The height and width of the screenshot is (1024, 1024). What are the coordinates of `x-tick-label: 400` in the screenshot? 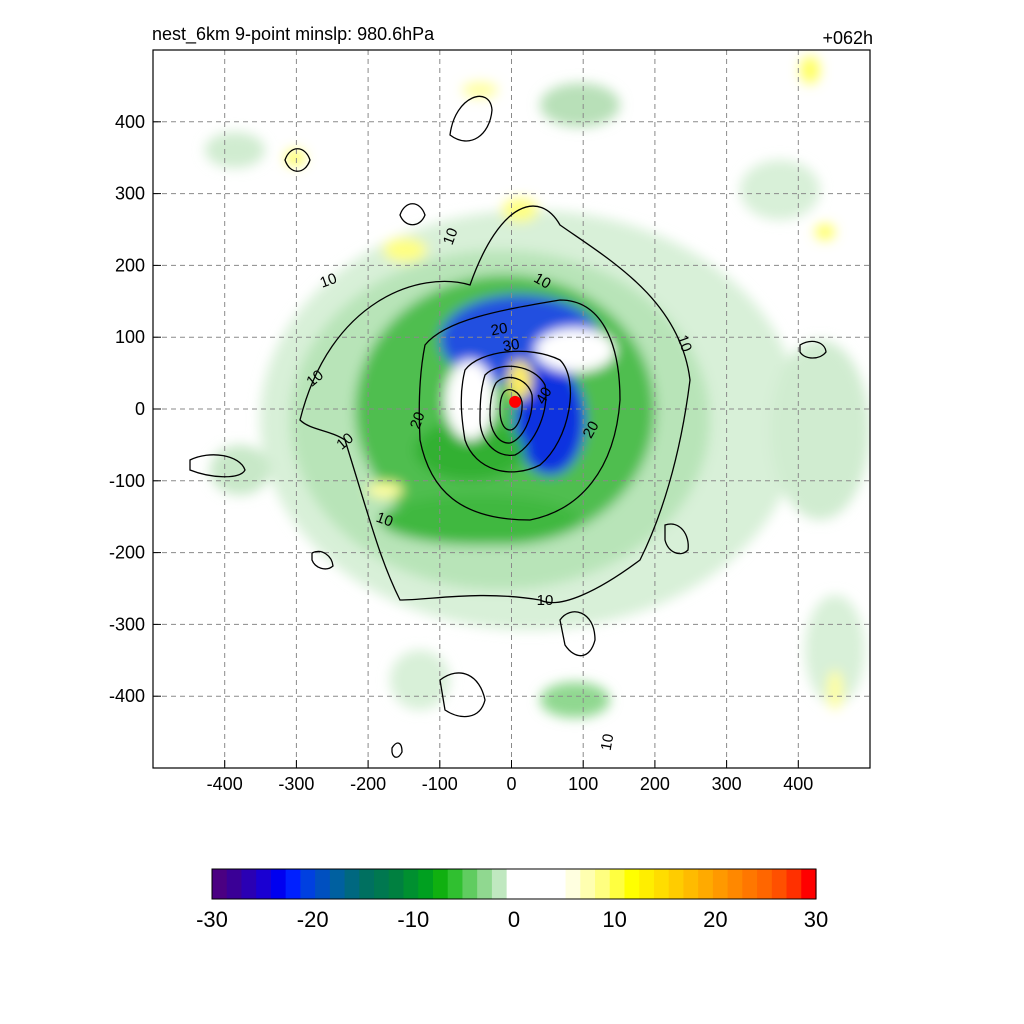 It's located at (798, 784).